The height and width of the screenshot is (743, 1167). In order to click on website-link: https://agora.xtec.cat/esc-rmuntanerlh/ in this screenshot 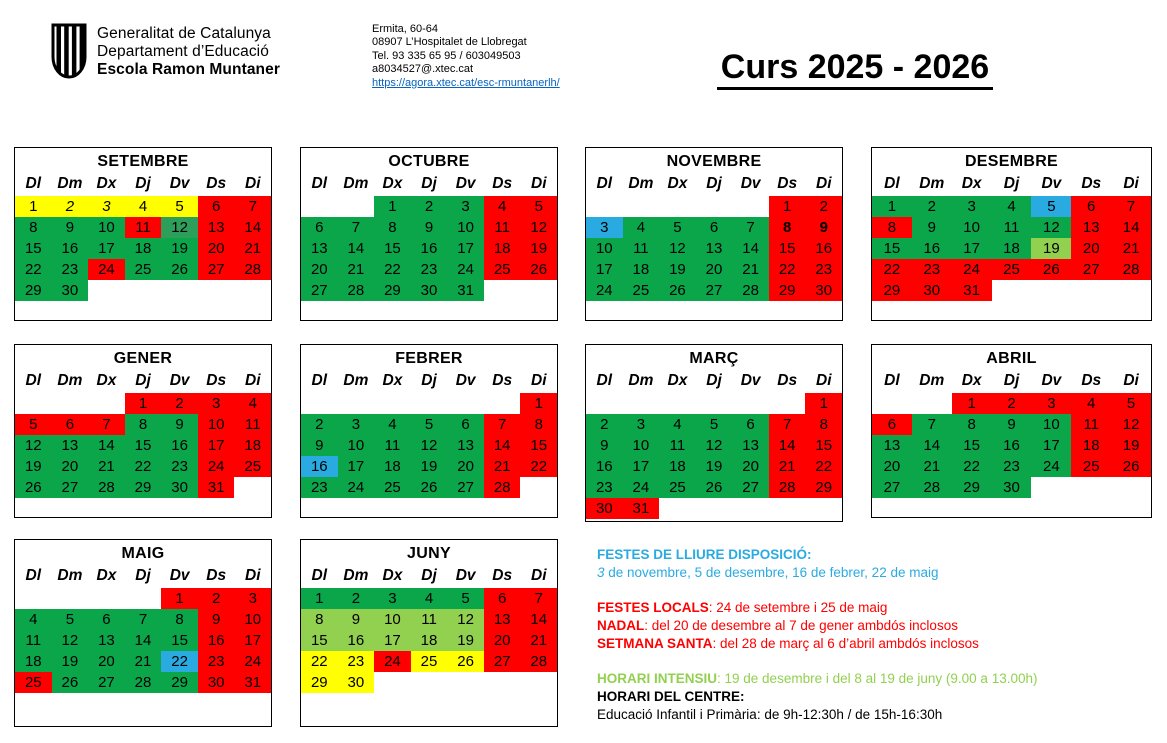, I will do `click(466, 82)`.